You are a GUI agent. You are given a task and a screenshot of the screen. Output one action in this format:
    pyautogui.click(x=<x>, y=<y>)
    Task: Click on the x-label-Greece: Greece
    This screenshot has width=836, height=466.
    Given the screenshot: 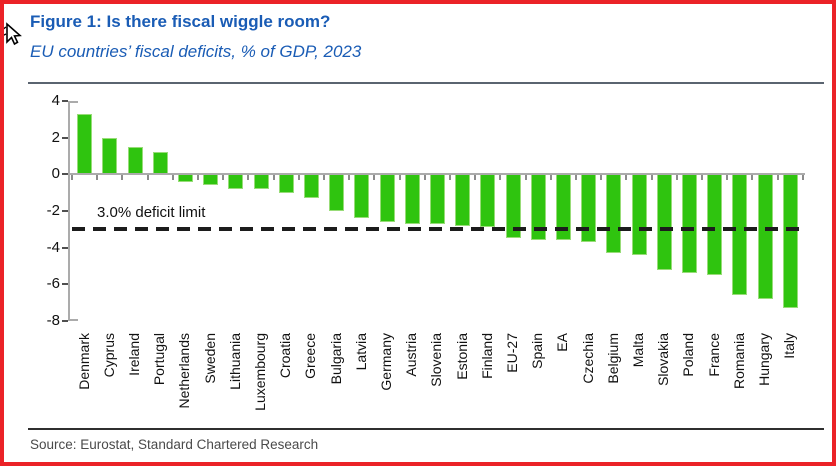 What is the action you would take?
    pyautogui.click(x=310, y=356)
    